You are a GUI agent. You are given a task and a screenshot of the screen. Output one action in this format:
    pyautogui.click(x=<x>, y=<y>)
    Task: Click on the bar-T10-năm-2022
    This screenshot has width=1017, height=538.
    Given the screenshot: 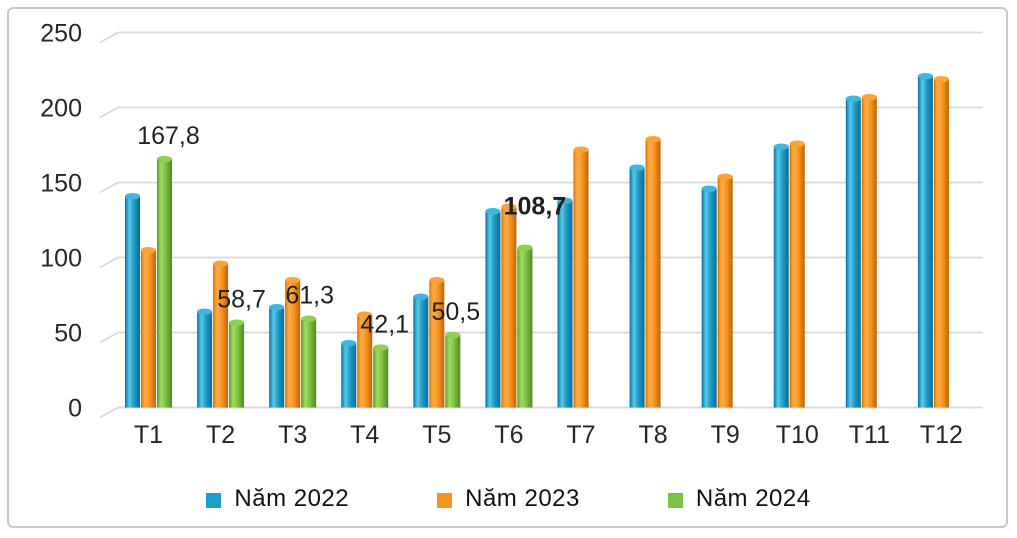 What is the action you would take?
    pyautogui.click(x=781, y=277)
    